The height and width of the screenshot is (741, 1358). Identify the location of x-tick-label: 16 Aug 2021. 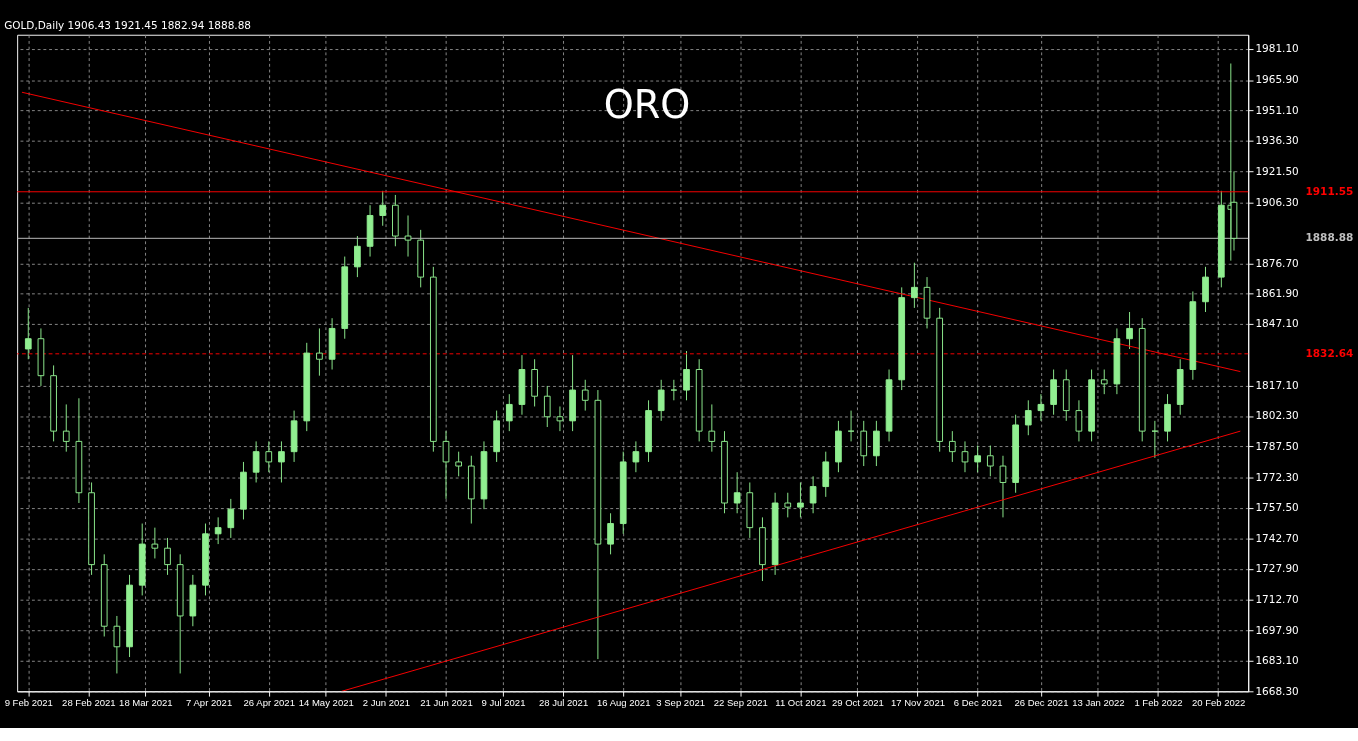
(623, 703).